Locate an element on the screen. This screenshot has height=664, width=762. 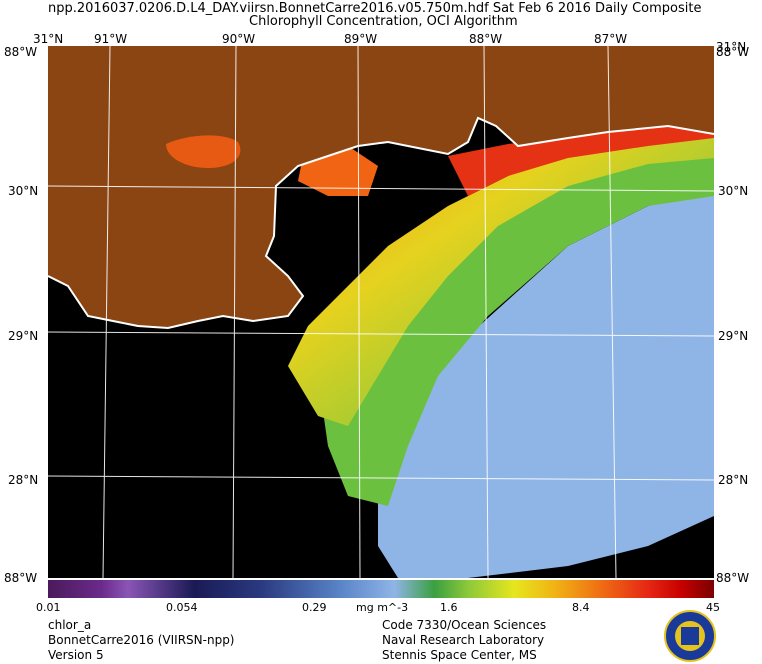
lat-label-30n-right: 30°N is located at coordinates (733, 191).